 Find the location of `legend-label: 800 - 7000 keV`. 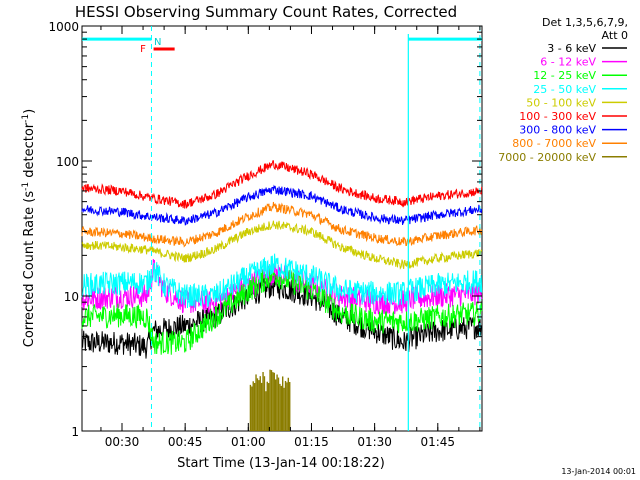

legend-label: 800 - 7000 keV is located at coordinates (554, 143).